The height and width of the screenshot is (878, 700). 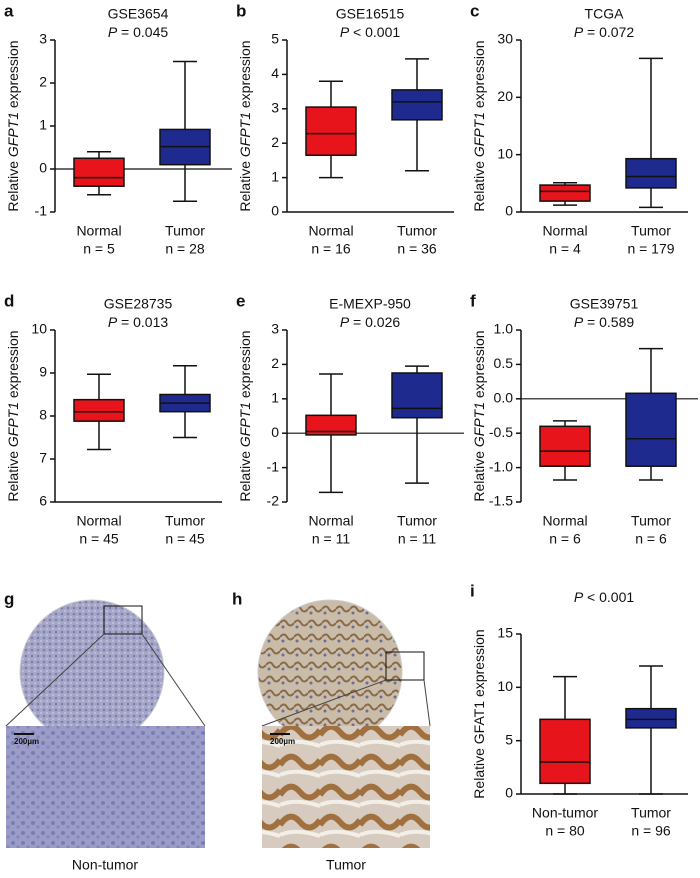 I want to click on panel-label: d, so click(x=9, y=300).